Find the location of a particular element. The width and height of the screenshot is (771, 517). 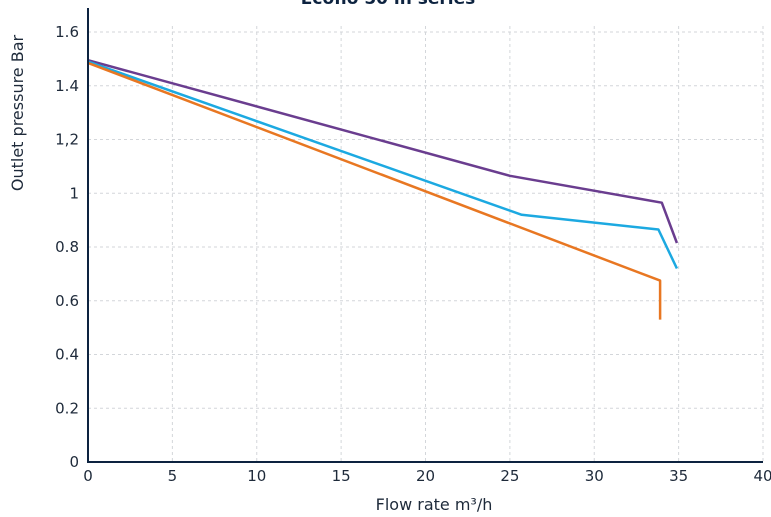

y-tick-label: 1.6 is located at coordinates (67, 32).